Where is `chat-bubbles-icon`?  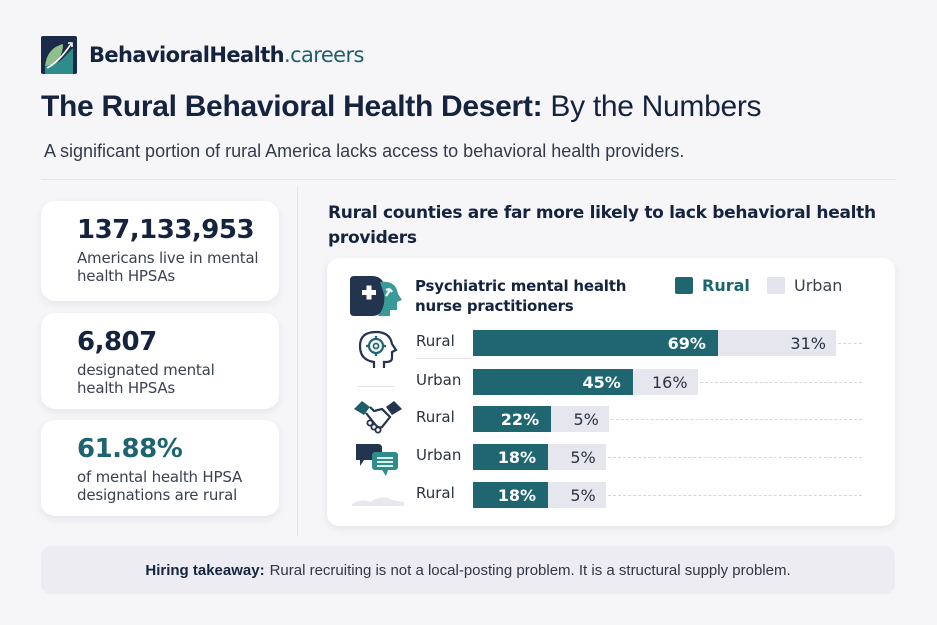 chat-bubbles-icon is located at coordinates (377, 460).